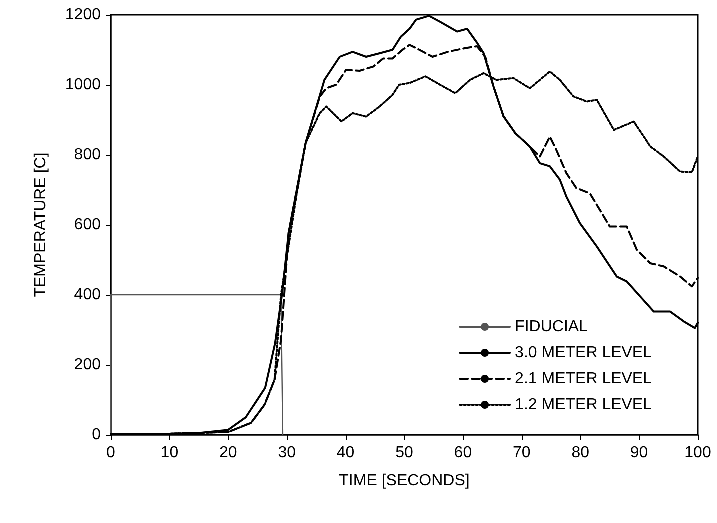  Describe the element at coordinates (522, 453) in the screenshot. I see `x-tick-label: 70` at that location.